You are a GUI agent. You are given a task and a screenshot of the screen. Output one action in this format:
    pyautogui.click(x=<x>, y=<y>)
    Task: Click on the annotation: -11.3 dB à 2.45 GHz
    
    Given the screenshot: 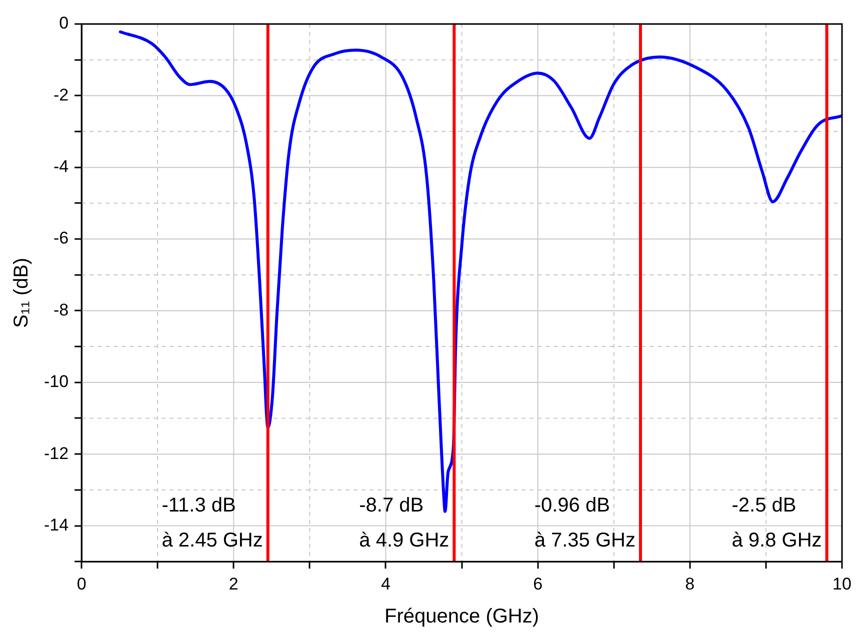 What is the action you would take?
    pyautogui.click(x=212, y=523)
    